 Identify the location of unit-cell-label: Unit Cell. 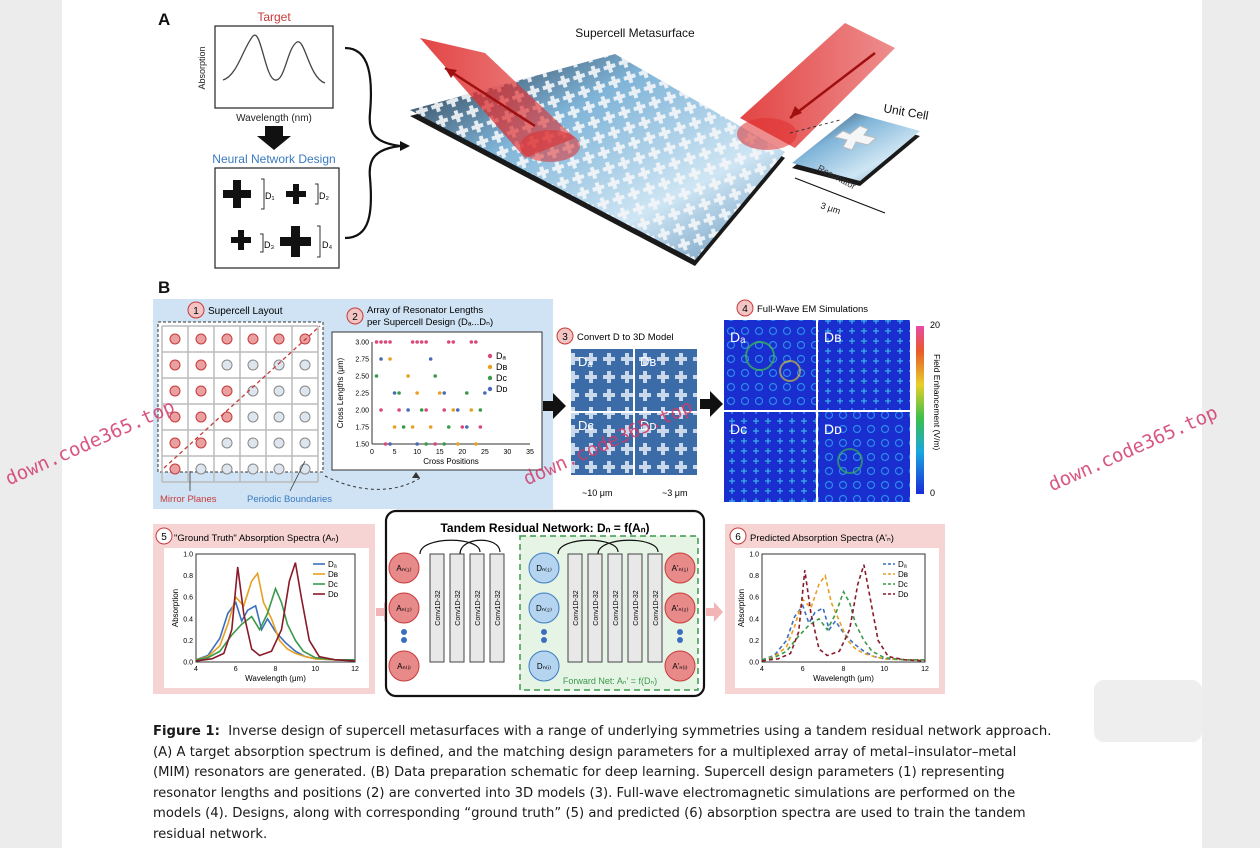
(905, 112).